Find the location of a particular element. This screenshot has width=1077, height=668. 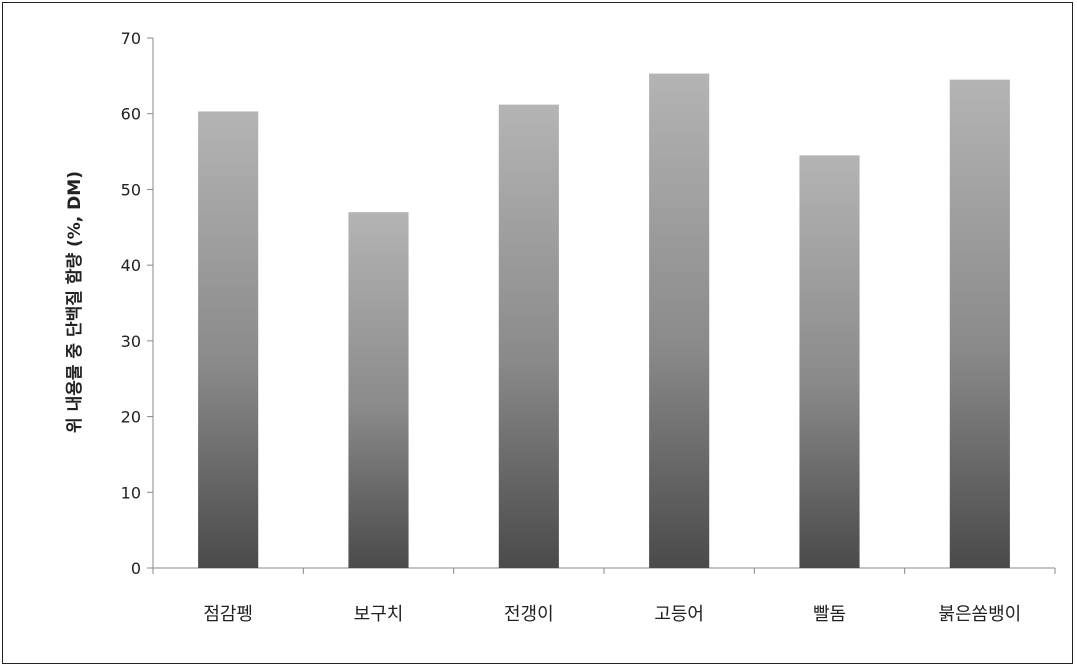

y-tick-label: 0 is located at coordinates (136, 568).